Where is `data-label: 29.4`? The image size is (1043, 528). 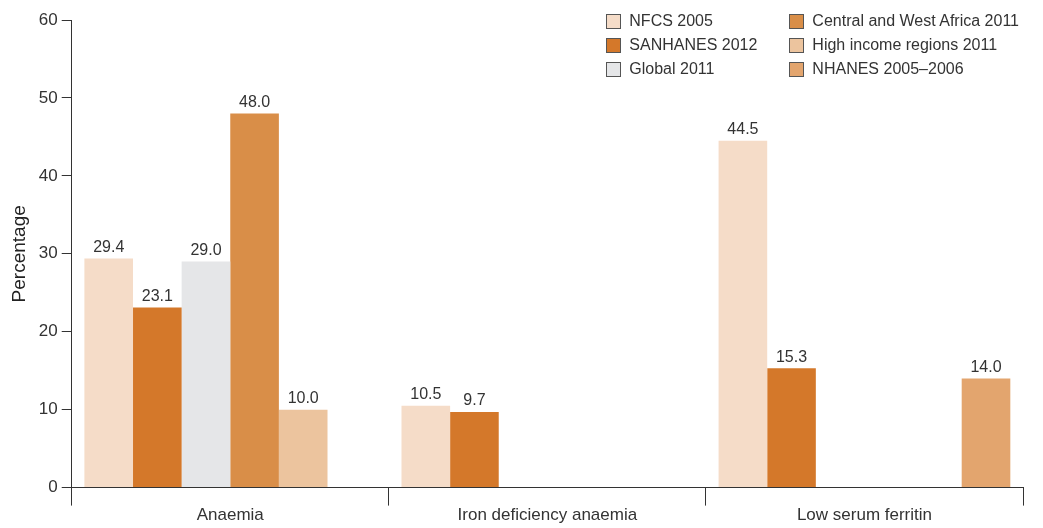 data-label: 29.4 is located at coordinates (109, 246).